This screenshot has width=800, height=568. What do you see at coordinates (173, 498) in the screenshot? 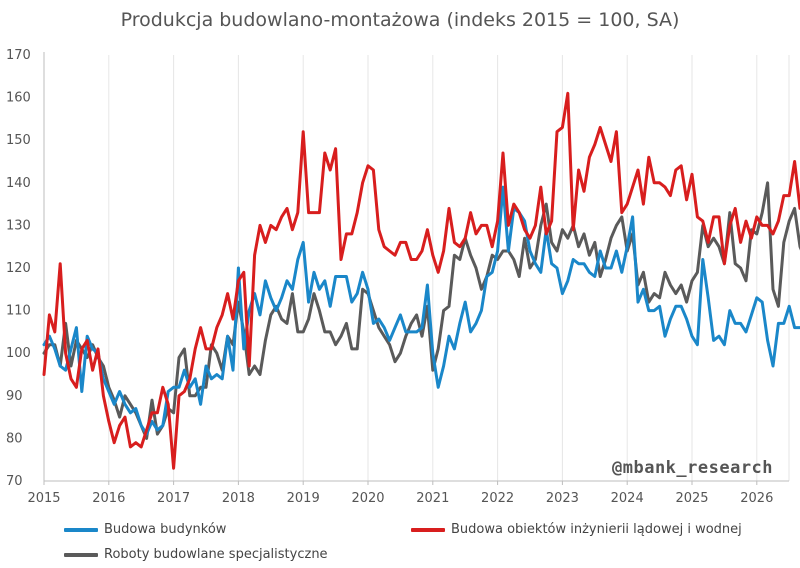
I see `x-tick-label-2017: 2017` at bounding box center [173, 498].